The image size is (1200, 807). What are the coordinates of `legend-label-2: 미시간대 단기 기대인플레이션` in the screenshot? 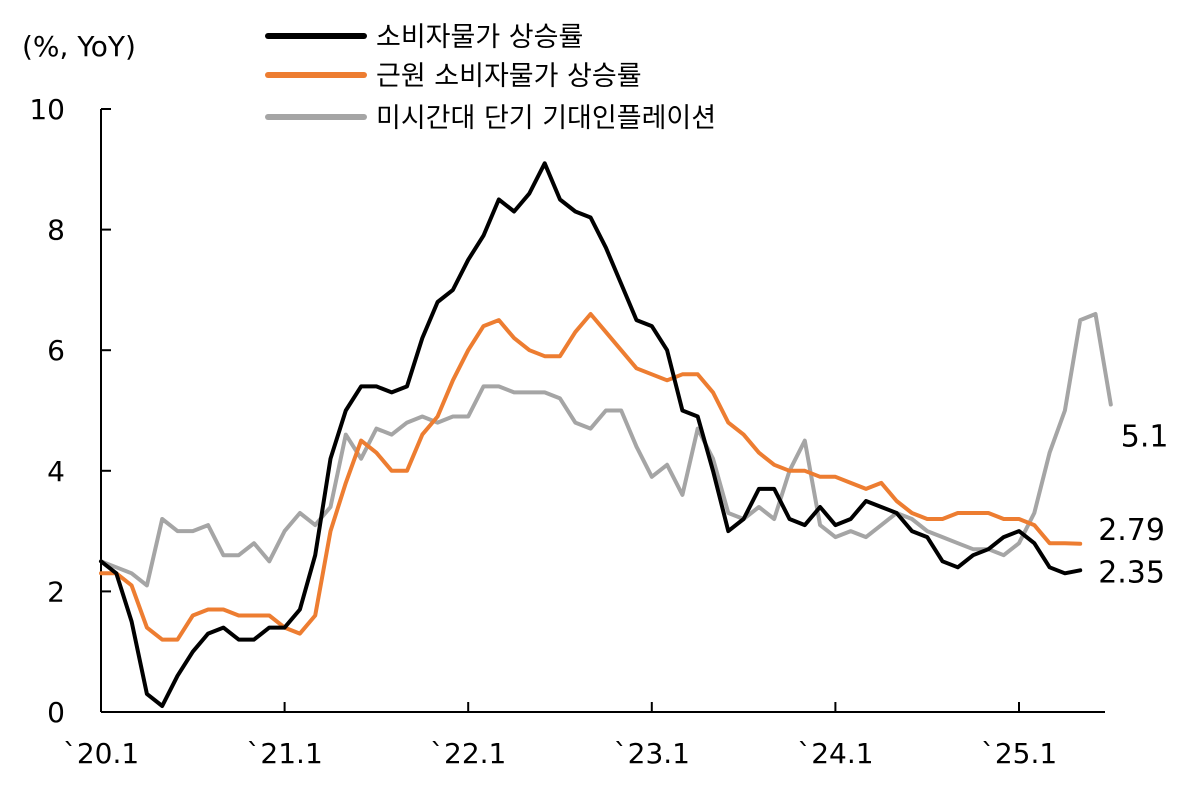 It's located at (546, 118).